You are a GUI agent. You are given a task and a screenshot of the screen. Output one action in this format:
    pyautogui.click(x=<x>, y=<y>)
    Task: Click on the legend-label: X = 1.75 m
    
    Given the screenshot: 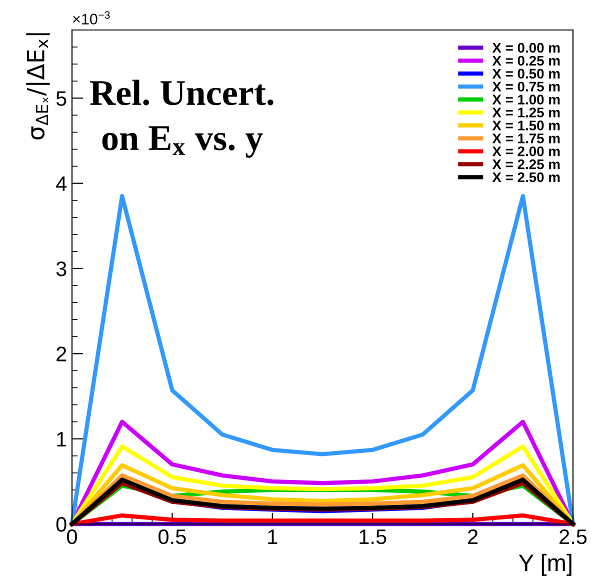 What is the action you would take?
    pyautogui.click(x=526, y=139)
    